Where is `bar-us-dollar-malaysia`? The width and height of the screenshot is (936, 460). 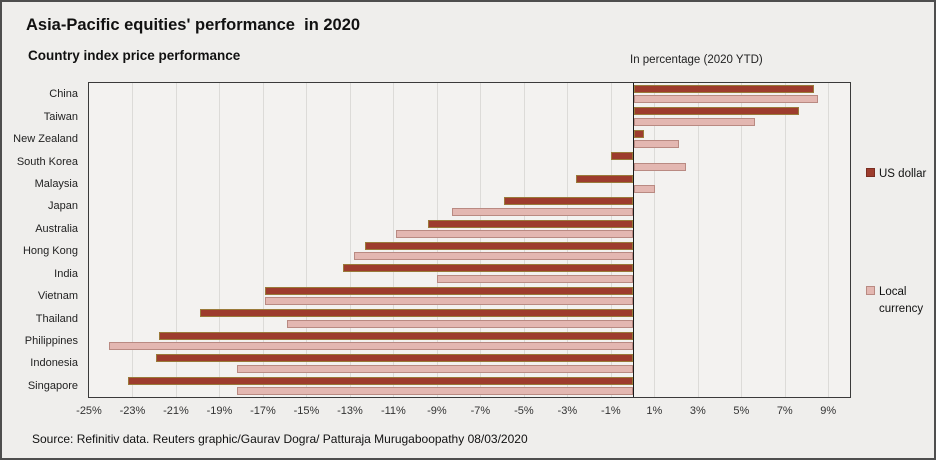 bar-us-dollar-malaysia is located at coordinates (604, 178).